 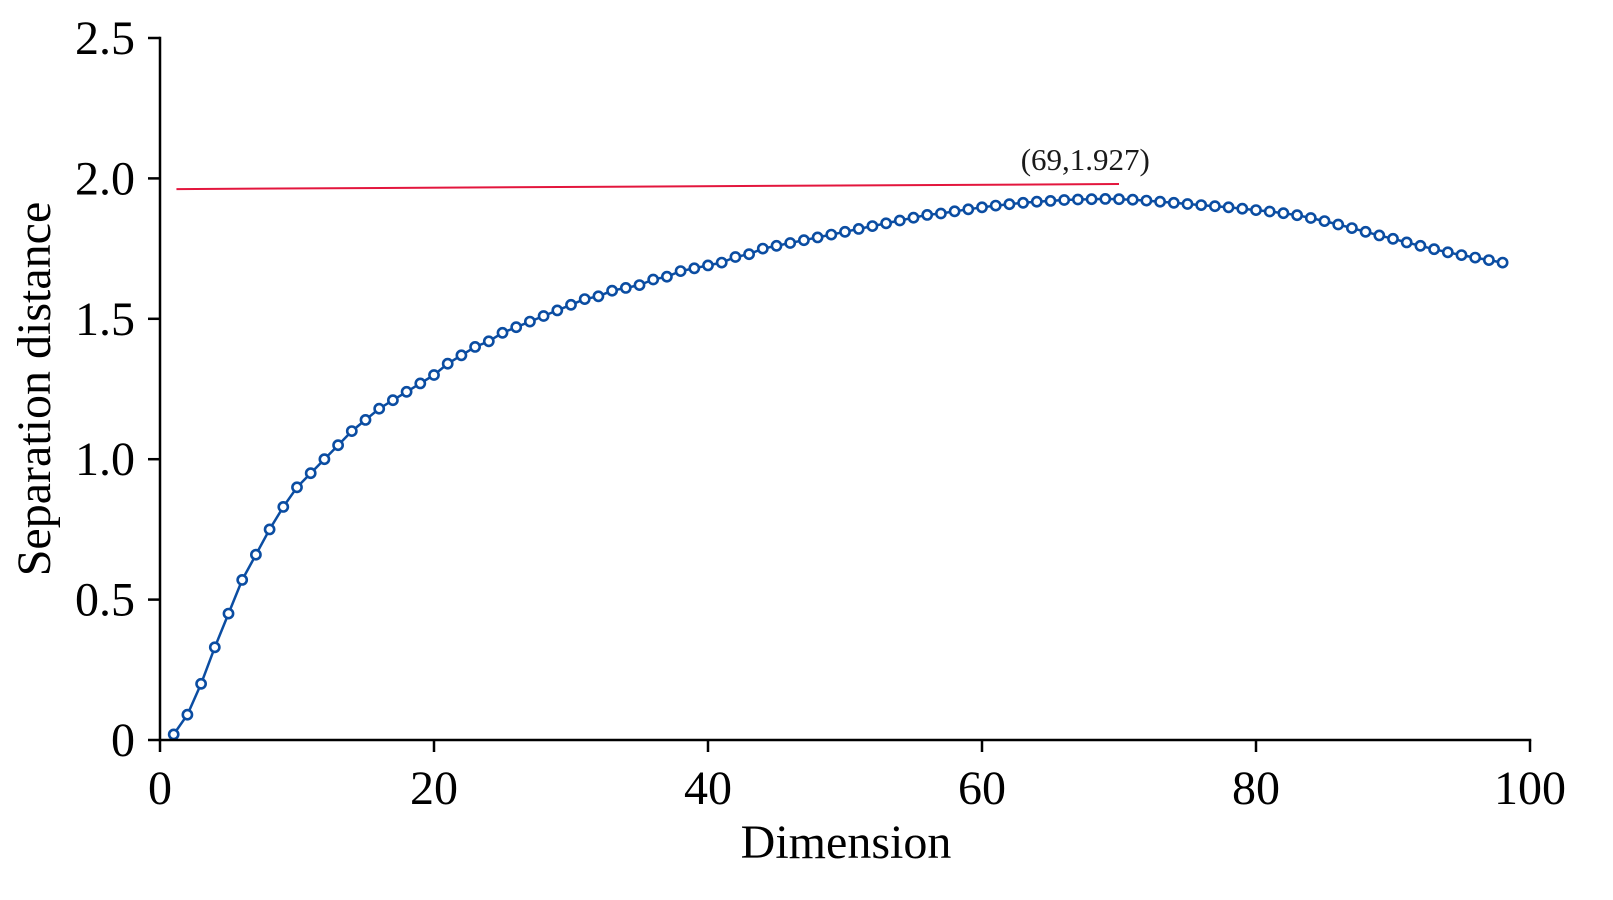 What do you see at coordinates (105, 178) in the screenshot?
I see `y-tick-label: 2.0` at bounding box center [105, 178].